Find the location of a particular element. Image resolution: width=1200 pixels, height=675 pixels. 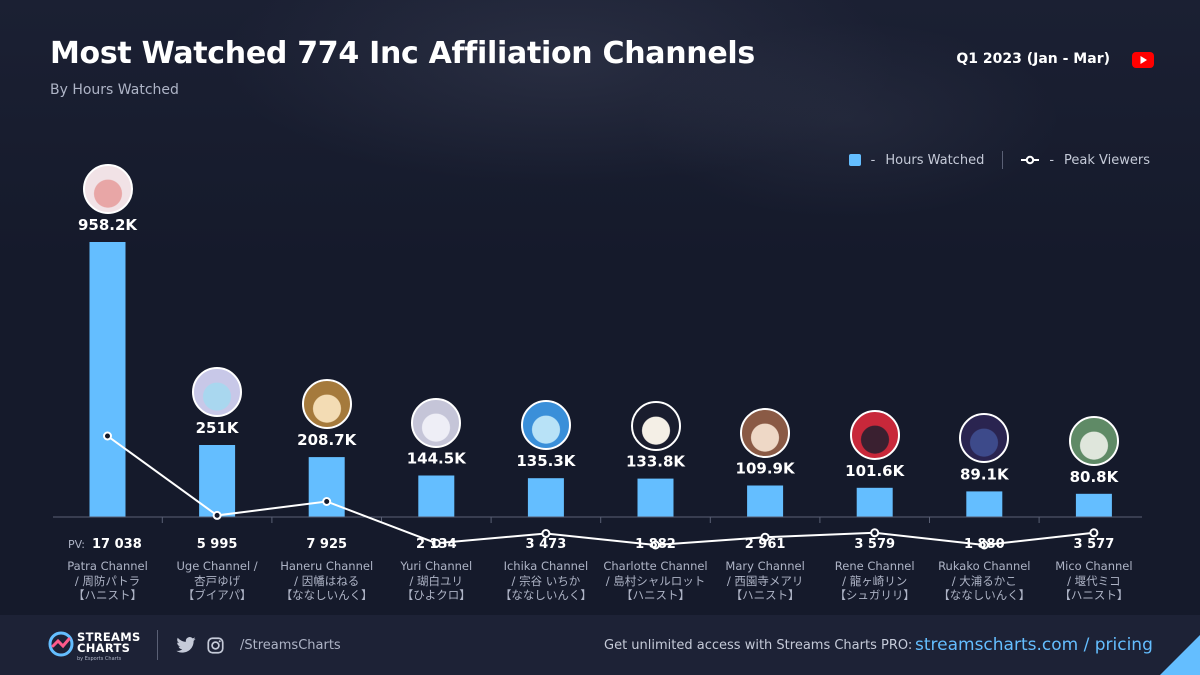

peak-viewers-value: 1 880 is located at coordinates (984, 544).